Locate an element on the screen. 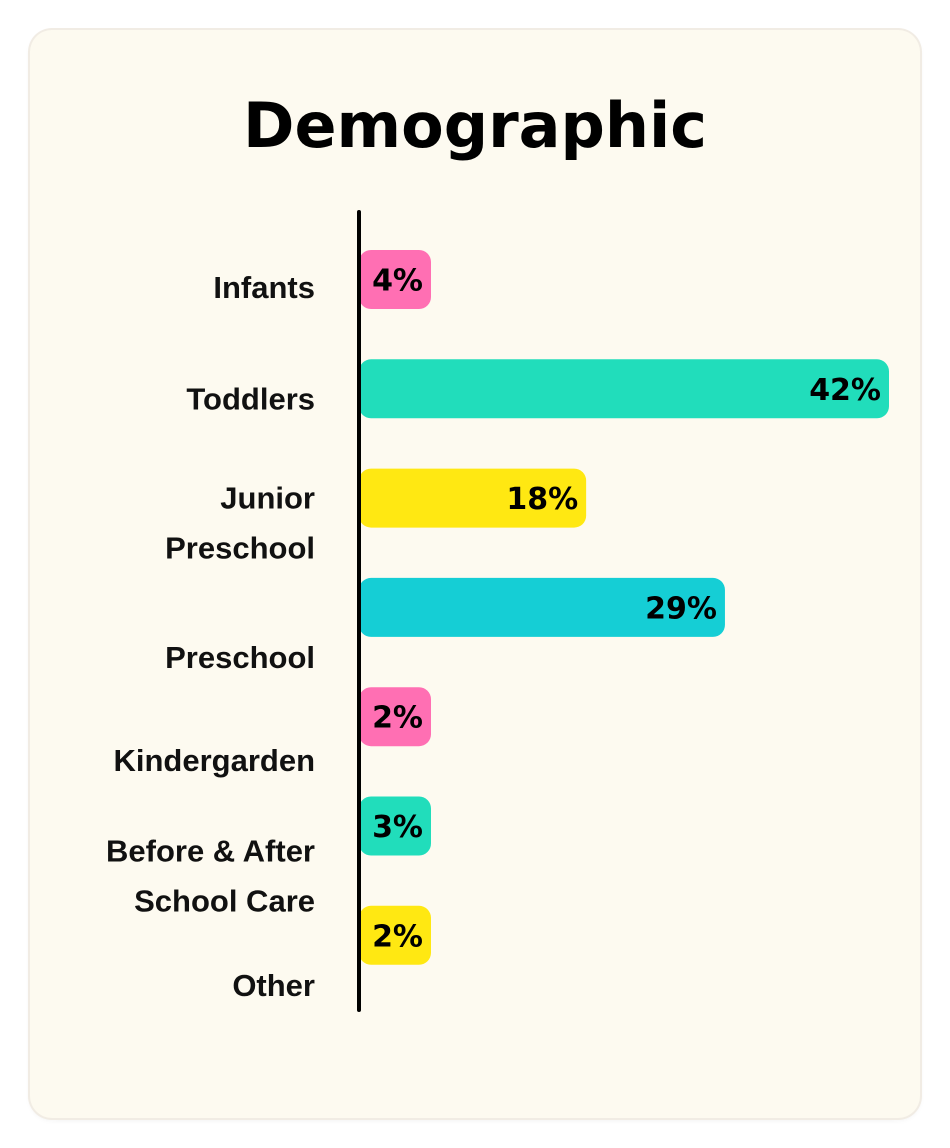 The width and height of the screenshot is (950, 1148). category-label-kindergarden: Kindergarden is located at coordinates (214, 760).